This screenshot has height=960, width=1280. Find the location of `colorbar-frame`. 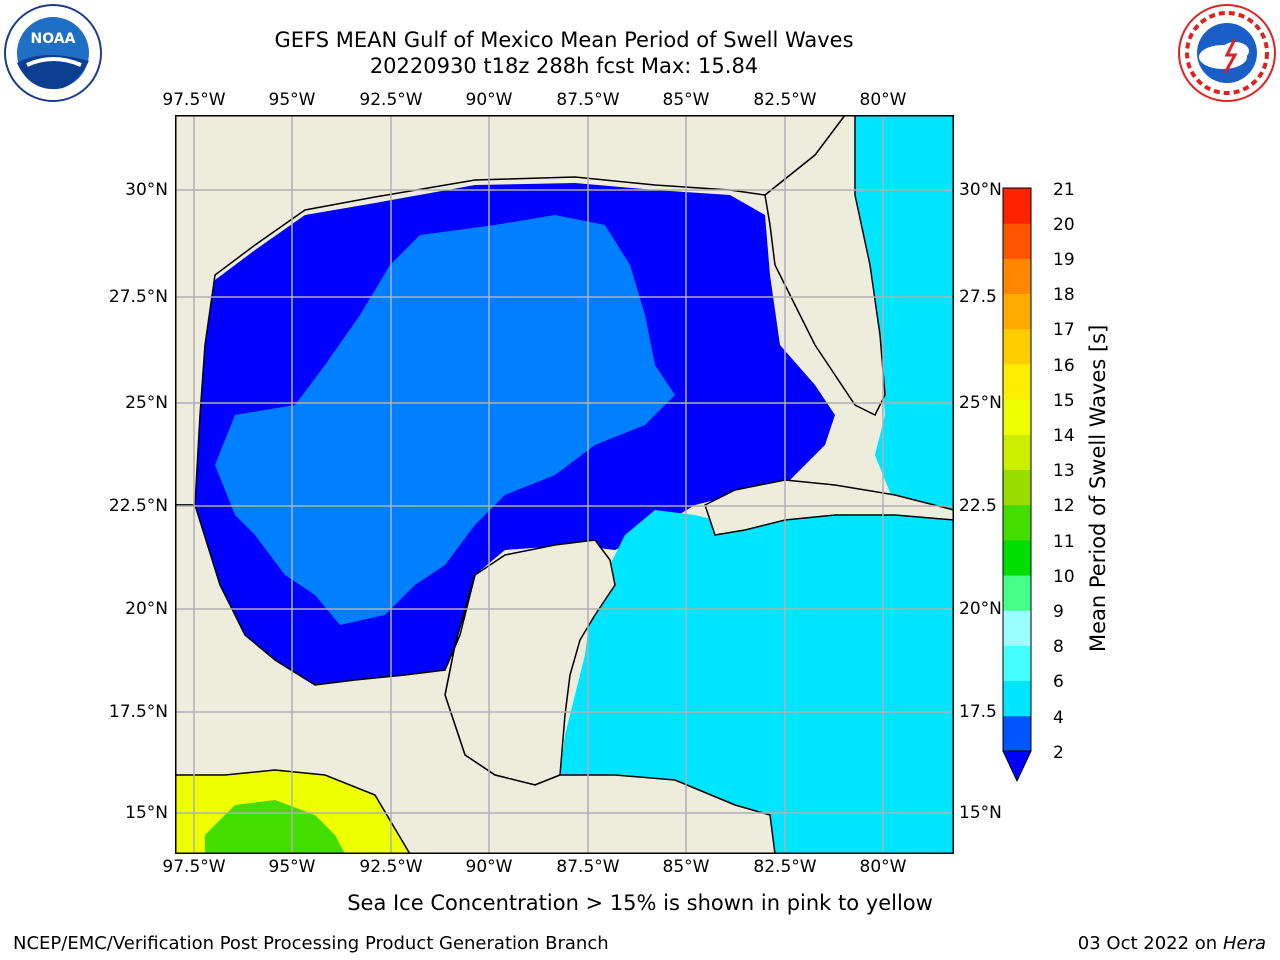

colorbar-frame is located at coordinates (1017, 469).